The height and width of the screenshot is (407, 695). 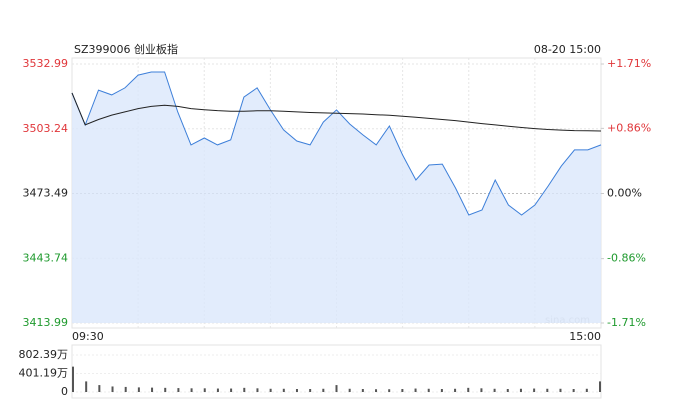 What do you see at coordinates (624, 193) in the screenshot?
I see `y2-tick-label: 0.00%` at bounding box center [624, 193].